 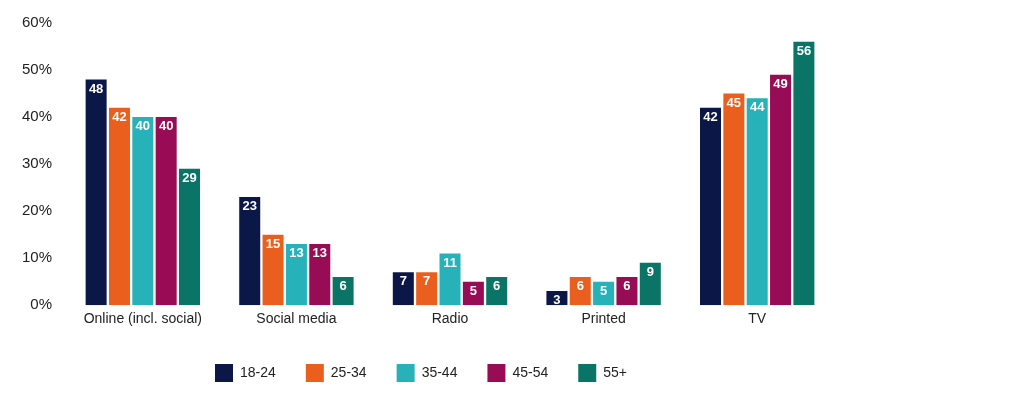 What do you see at coordinates (439, 371) in the screenshot?
I see `legend-label: 35-44` at bounding box center [439, 371].